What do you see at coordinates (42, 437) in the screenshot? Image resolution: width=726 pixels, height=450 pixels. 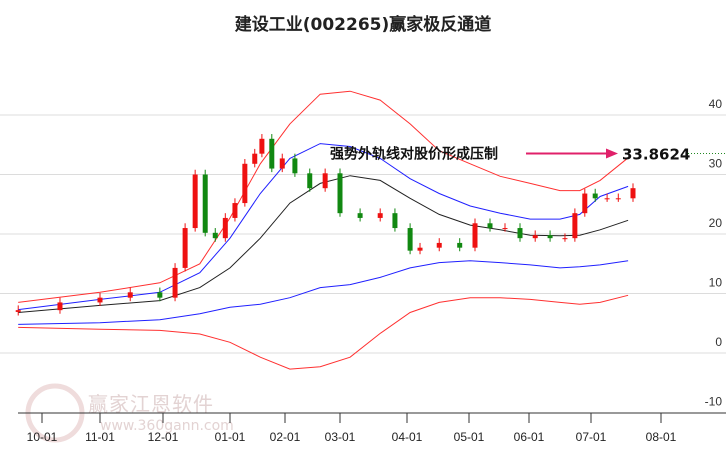 I see `x-tick-label: 10-01` at bounding box center [42, 437].